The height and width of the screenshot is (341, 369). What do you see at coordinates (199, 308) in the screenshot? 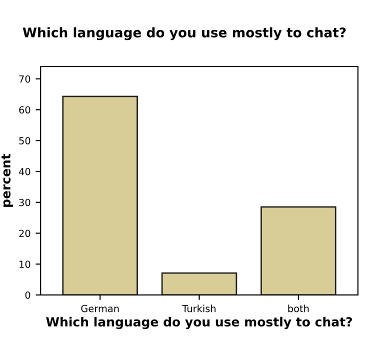
I see `x-tick-label: Turkish` at bounding box center [199, 308].